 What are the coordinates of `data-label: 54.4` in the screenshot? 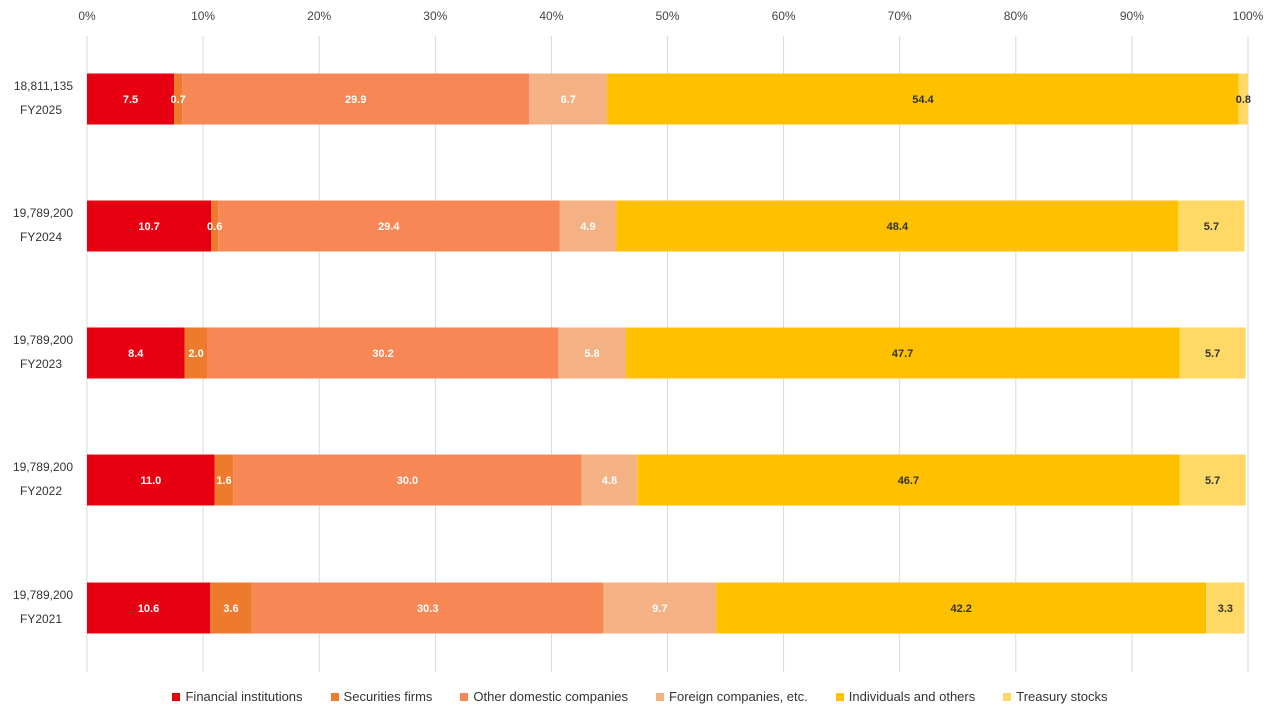 It's located at (923, 100).